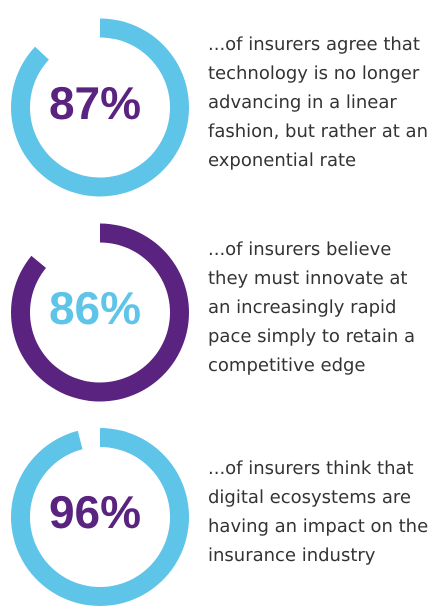 The width and height of the screenshot is (433, 614). I want to click on text: ...of insurers think that digital ecosystems are having an impact on the insurance industry, so click(319, 512).